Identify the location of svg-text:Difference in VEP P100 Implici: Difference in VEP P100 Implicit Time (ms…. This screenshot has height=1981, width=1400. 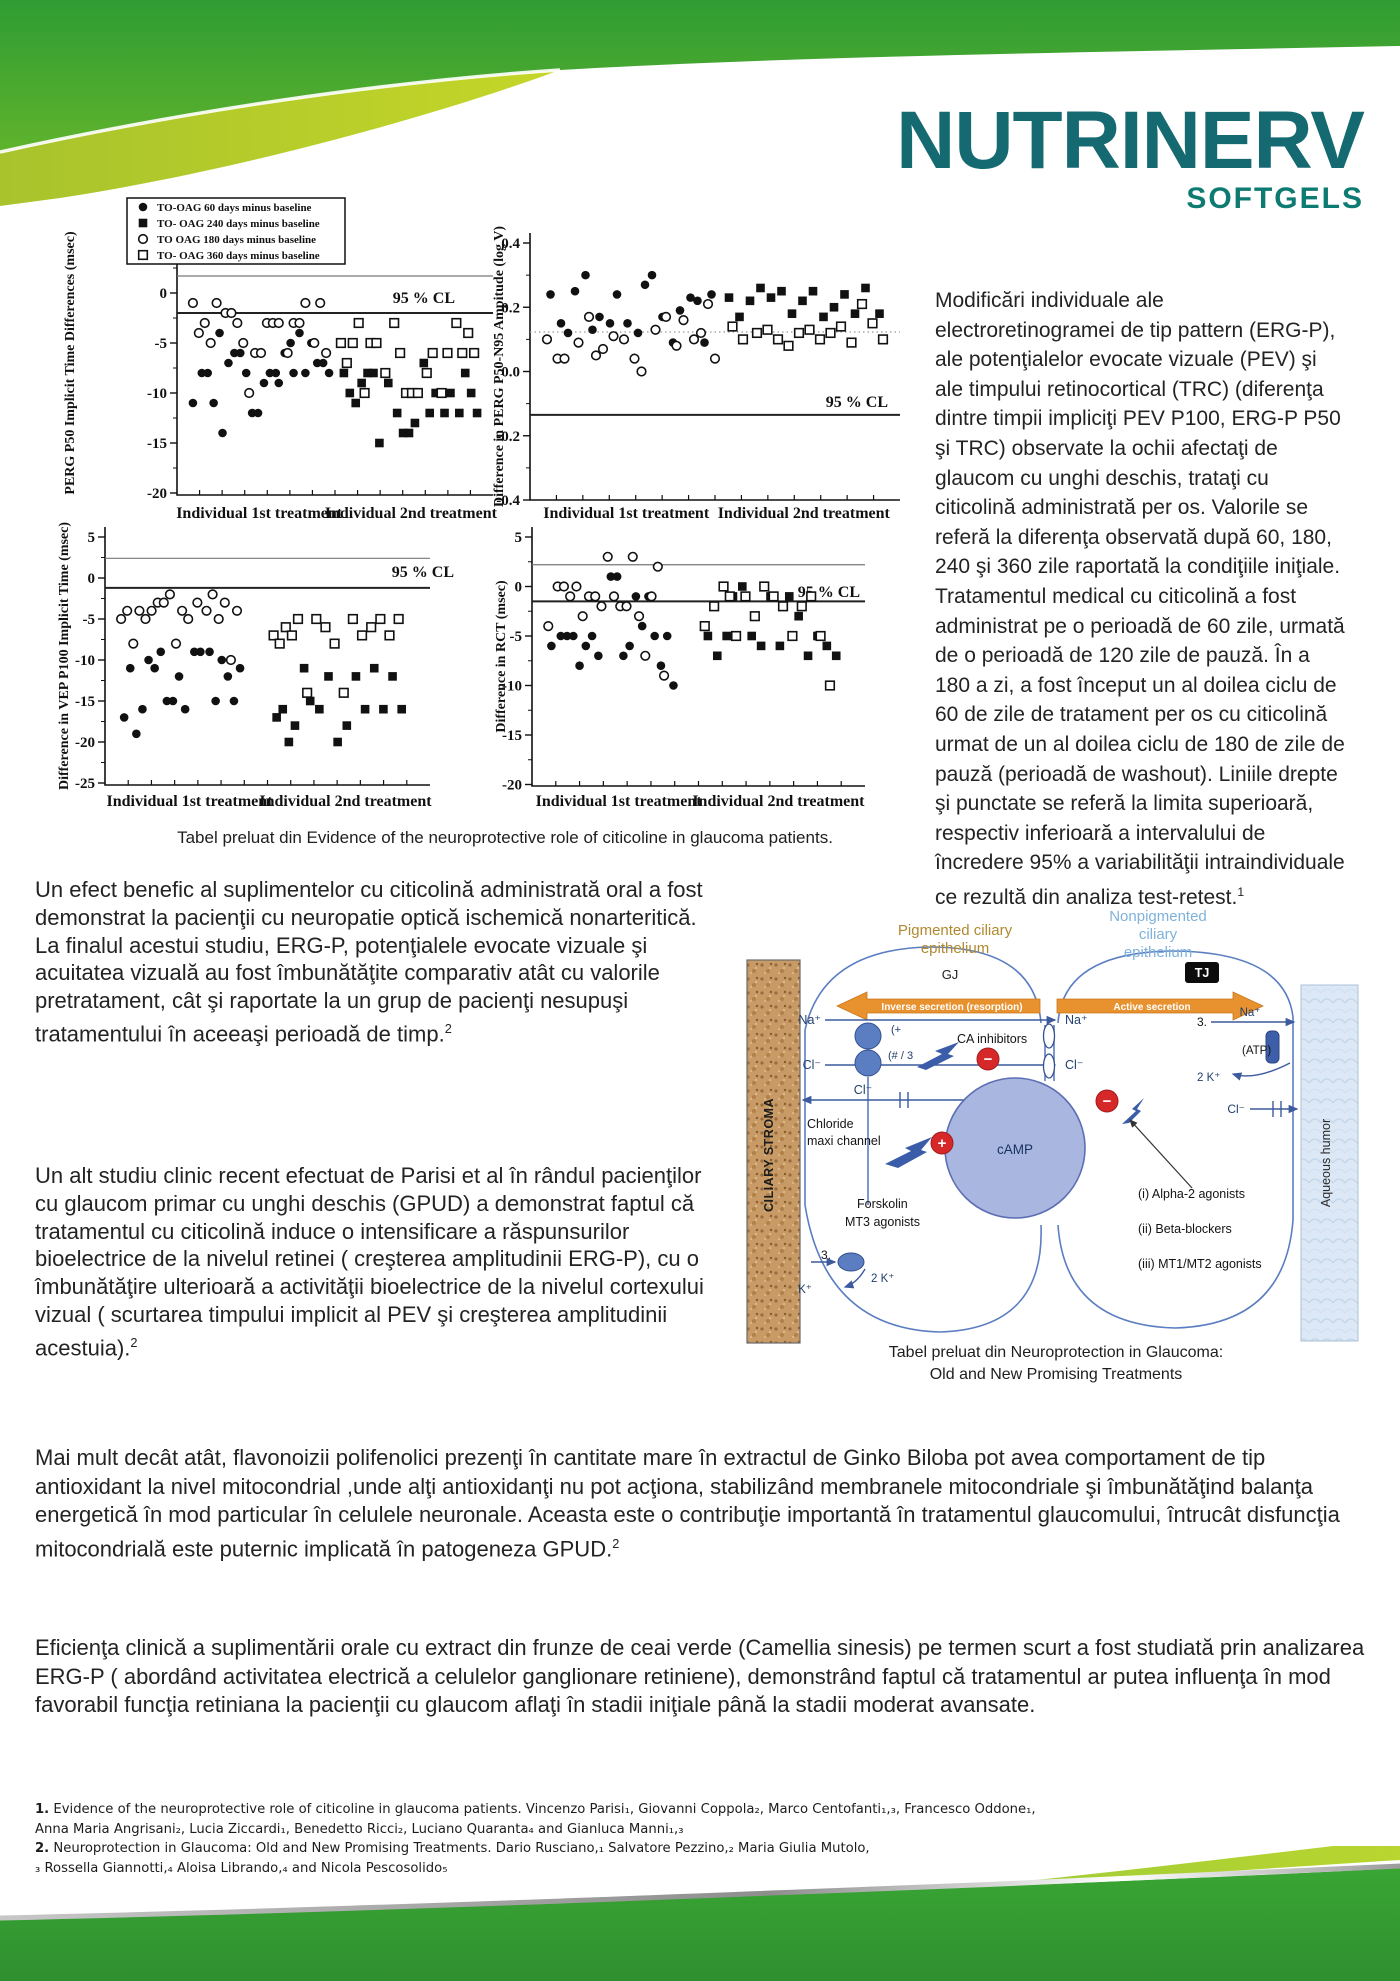
(64, 656).